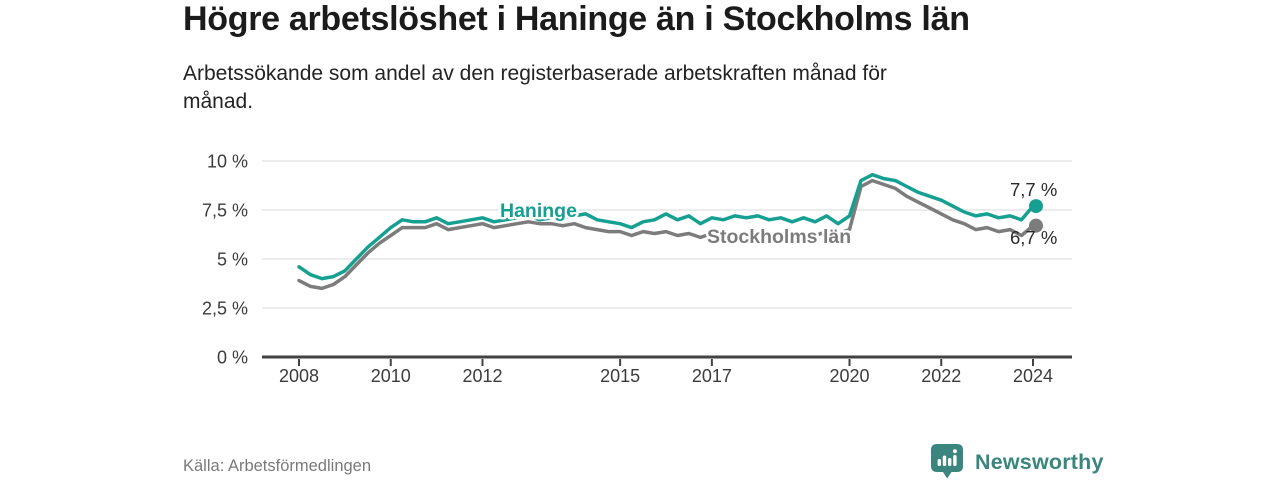  What do you see at coordinates (712, 376) in the screenshot?
I see `x-tick-label: 2017` at bounding box center [712, 376].